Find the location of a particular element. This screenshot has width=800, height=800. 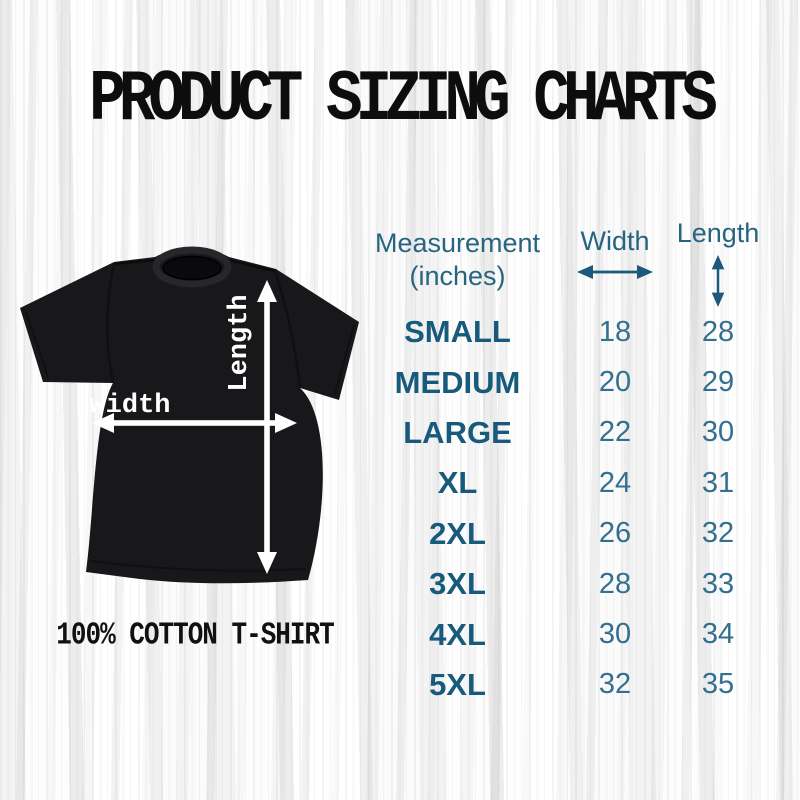

column-header-measurement: Measurement (inches) is located at coordinates (457, 261).